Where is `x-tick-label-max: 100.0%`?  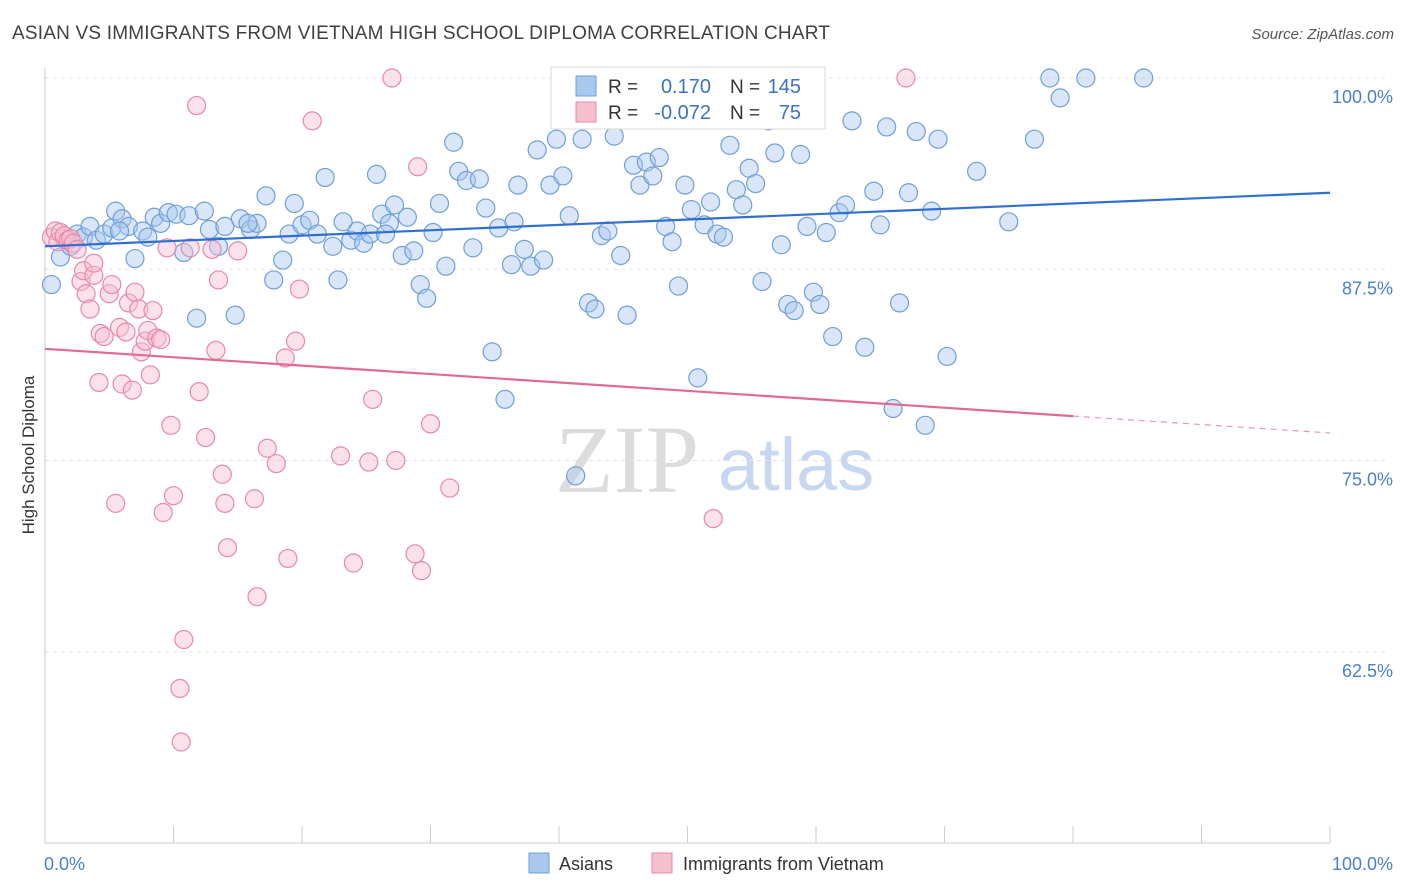
x-tick-label-max: 100.0% is located at coordinates (1362, 864).